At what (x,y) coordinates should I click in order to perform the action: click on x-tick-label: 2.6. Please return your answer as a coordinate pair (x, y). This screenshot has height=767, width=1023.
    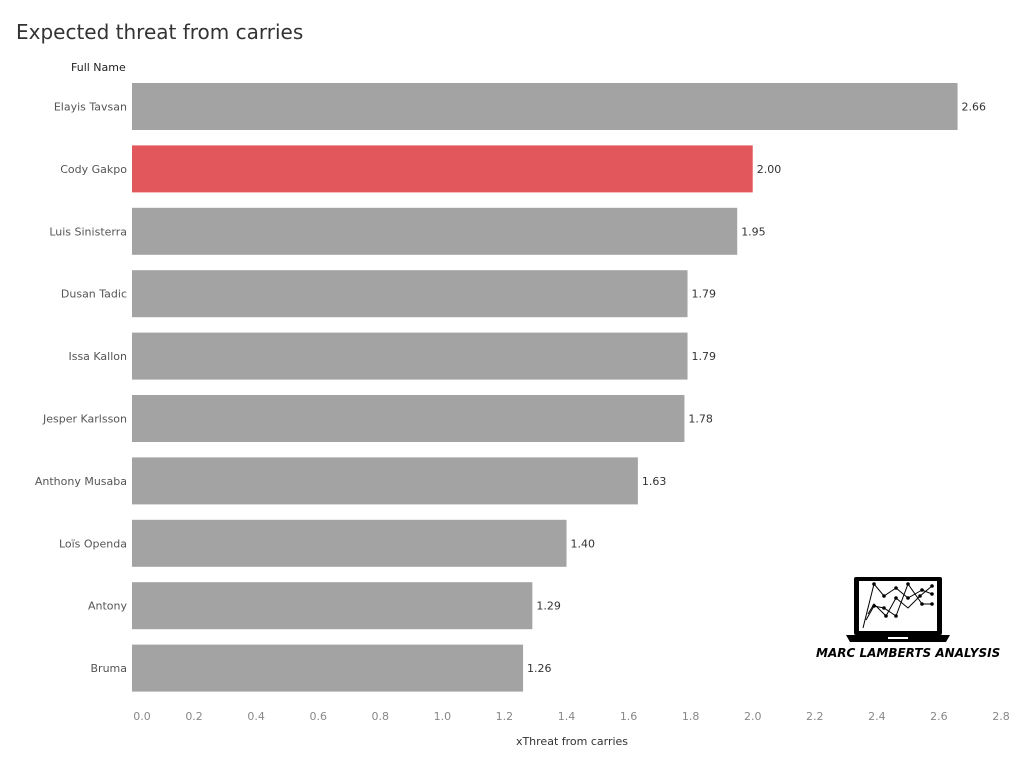
    Looking at the image, I should click on (939, 716).